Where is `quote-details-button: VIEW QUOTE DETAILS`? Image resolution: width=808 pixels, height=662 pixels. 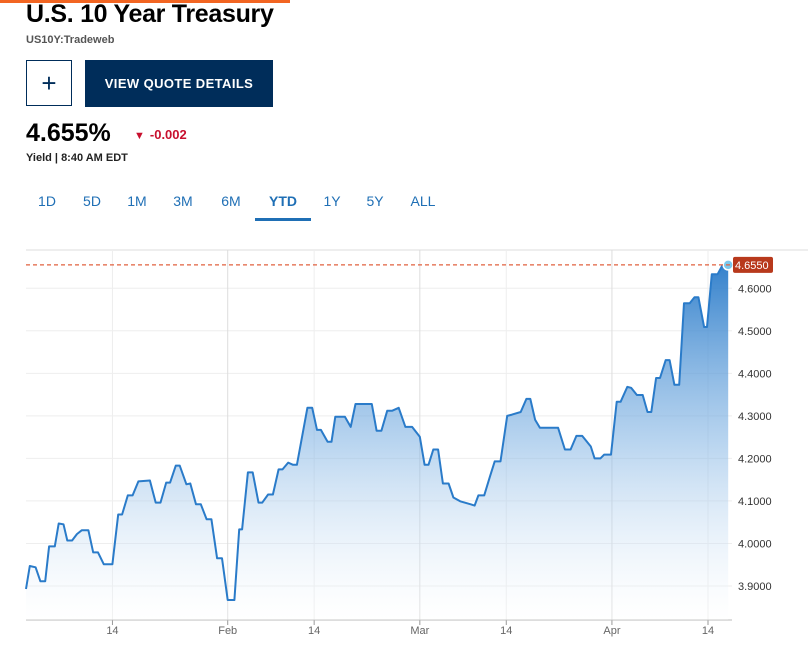 quote-details-button: VIEW QUOTE DETAILS is located at coordinates (179, 83).